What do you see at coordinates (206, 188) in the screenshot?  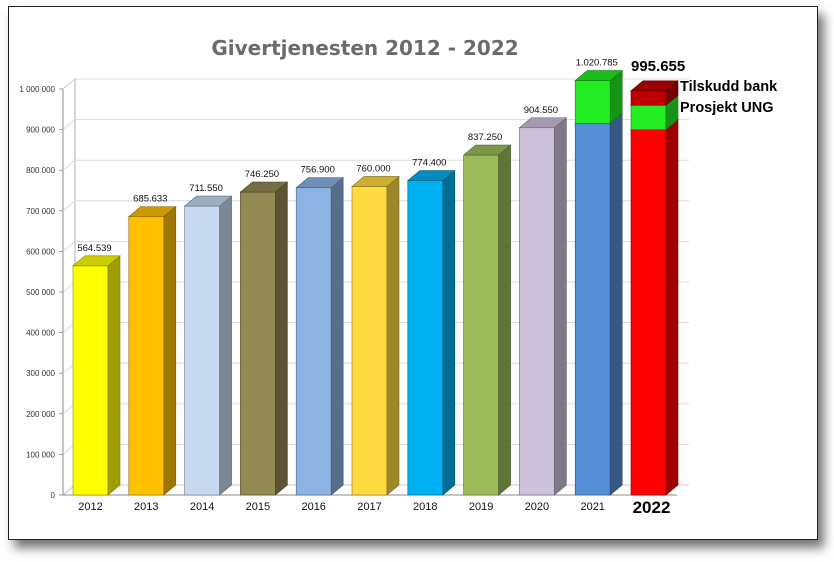 I see `data-label-2014: 711.550` at bounding box center [206, 188].